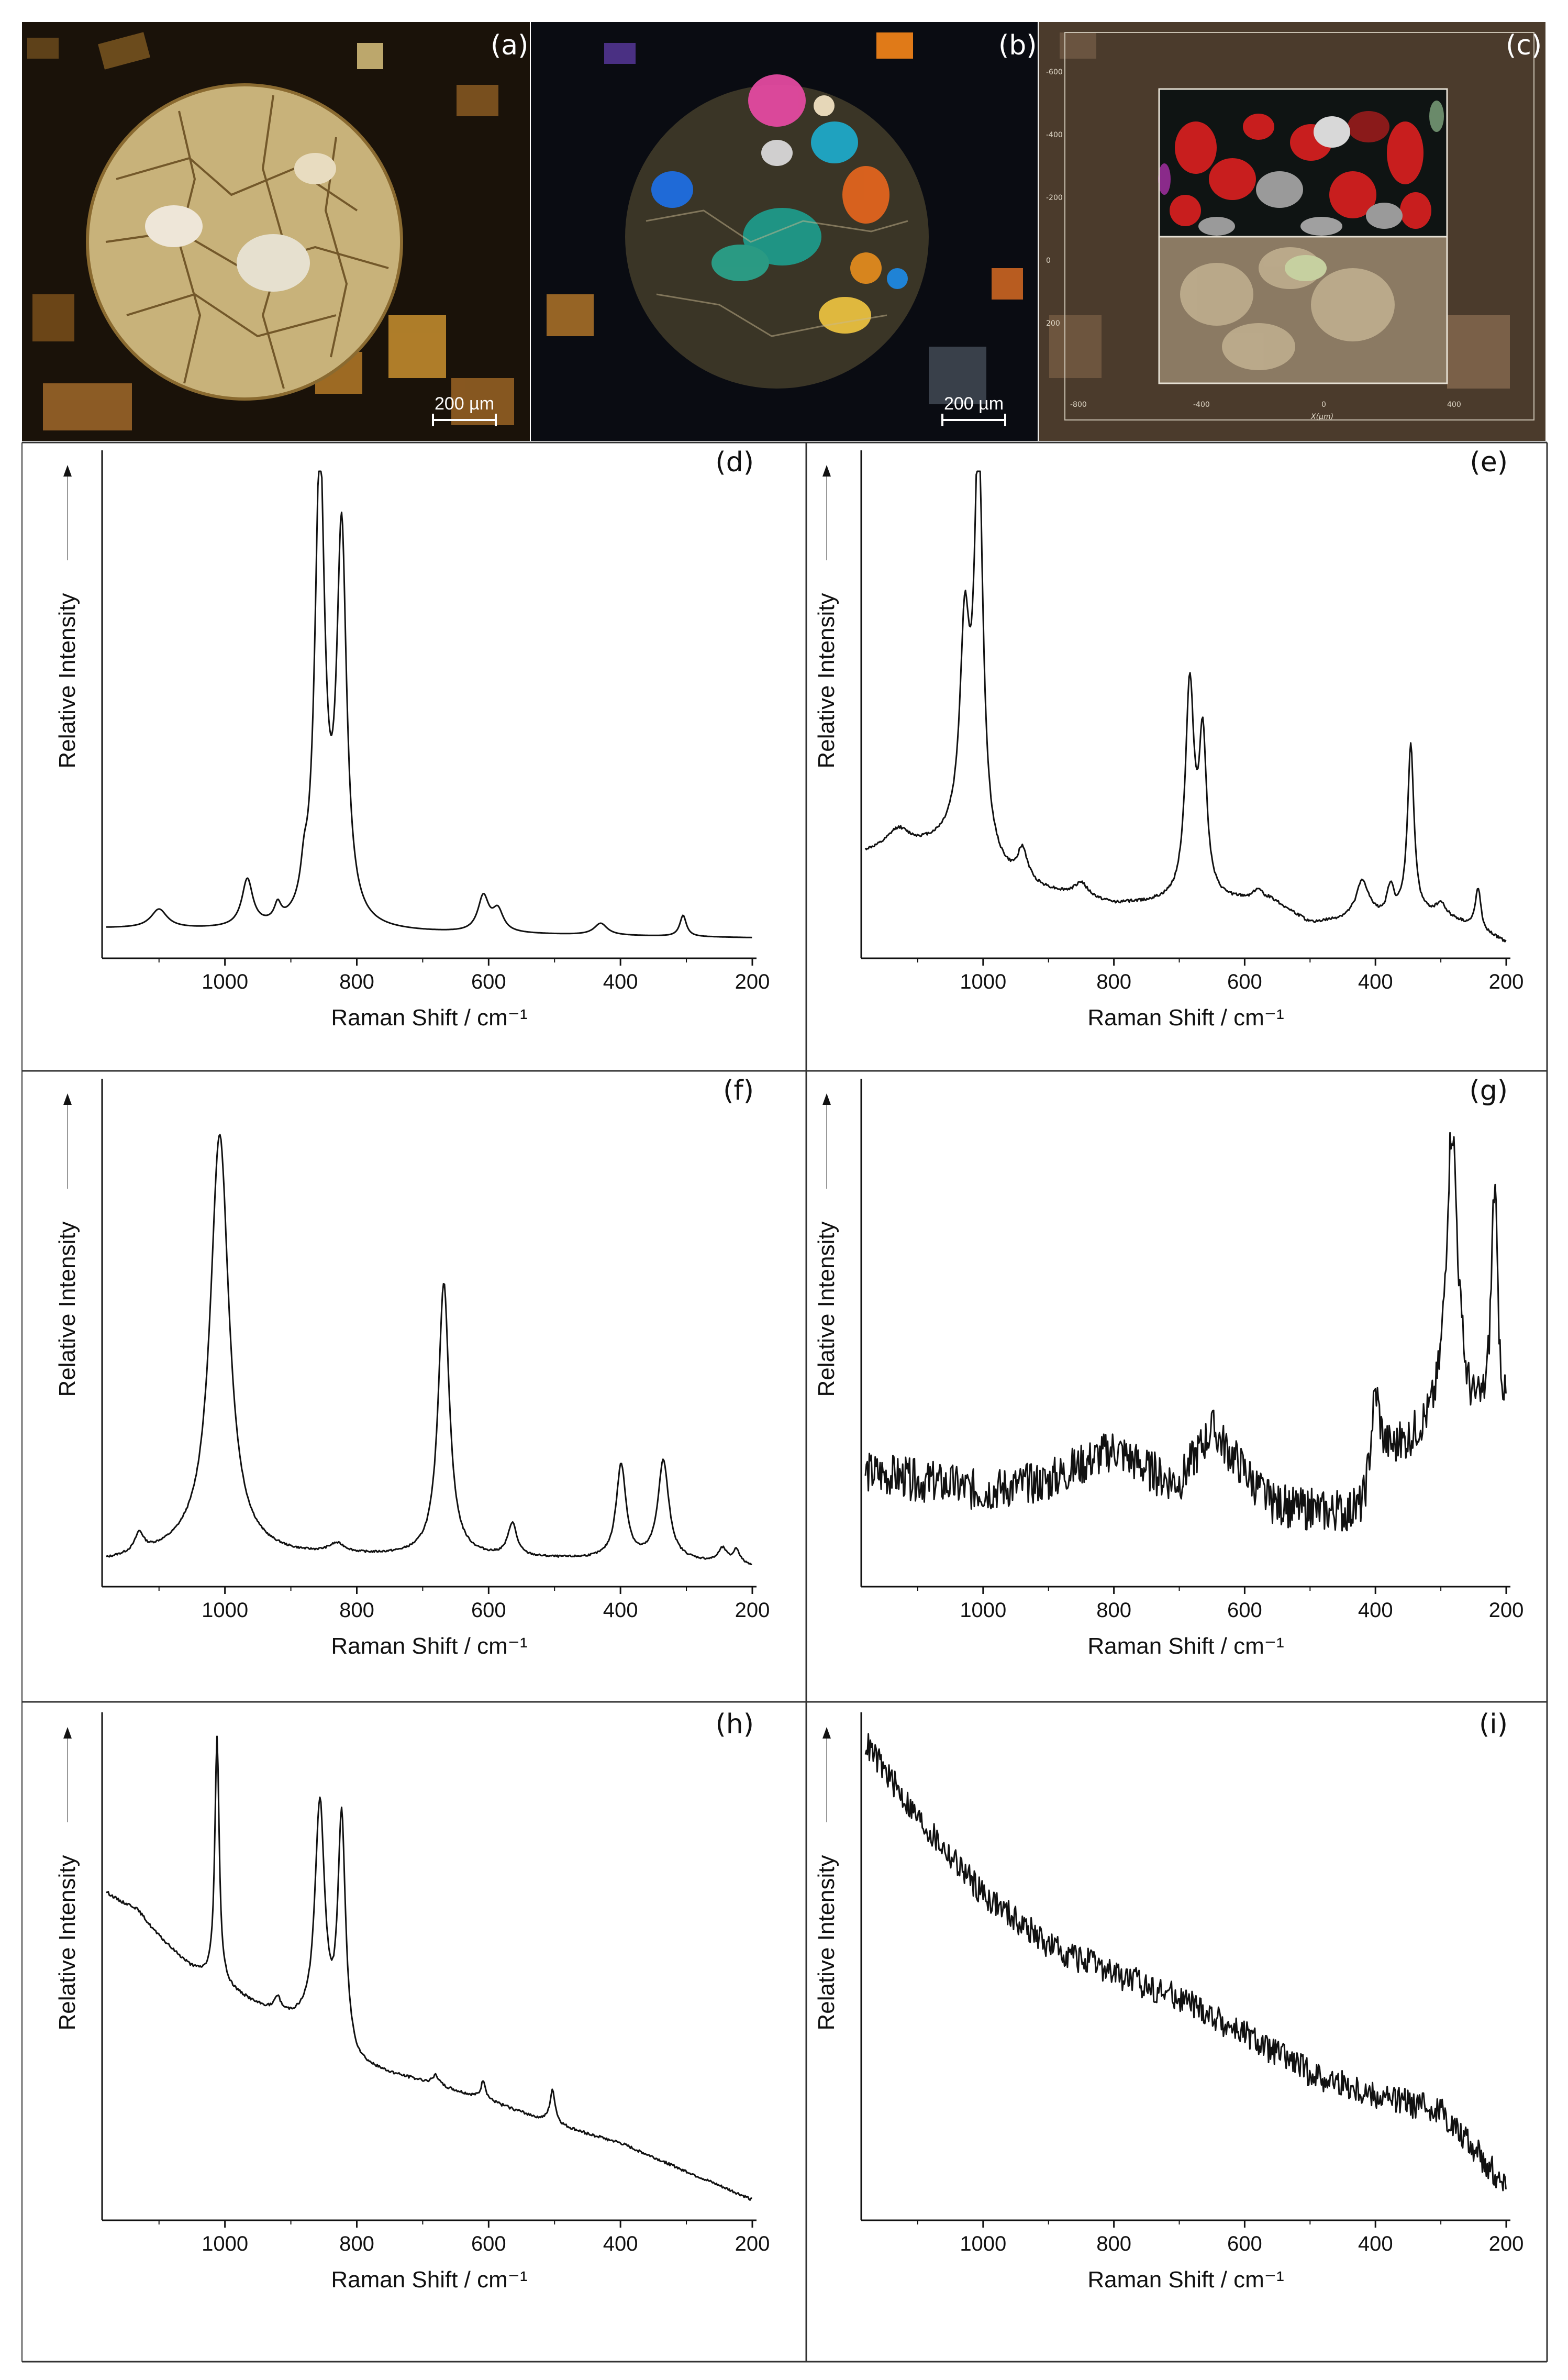  I want to click on map-x-axis-label: X(µm), so click(1321, 417).